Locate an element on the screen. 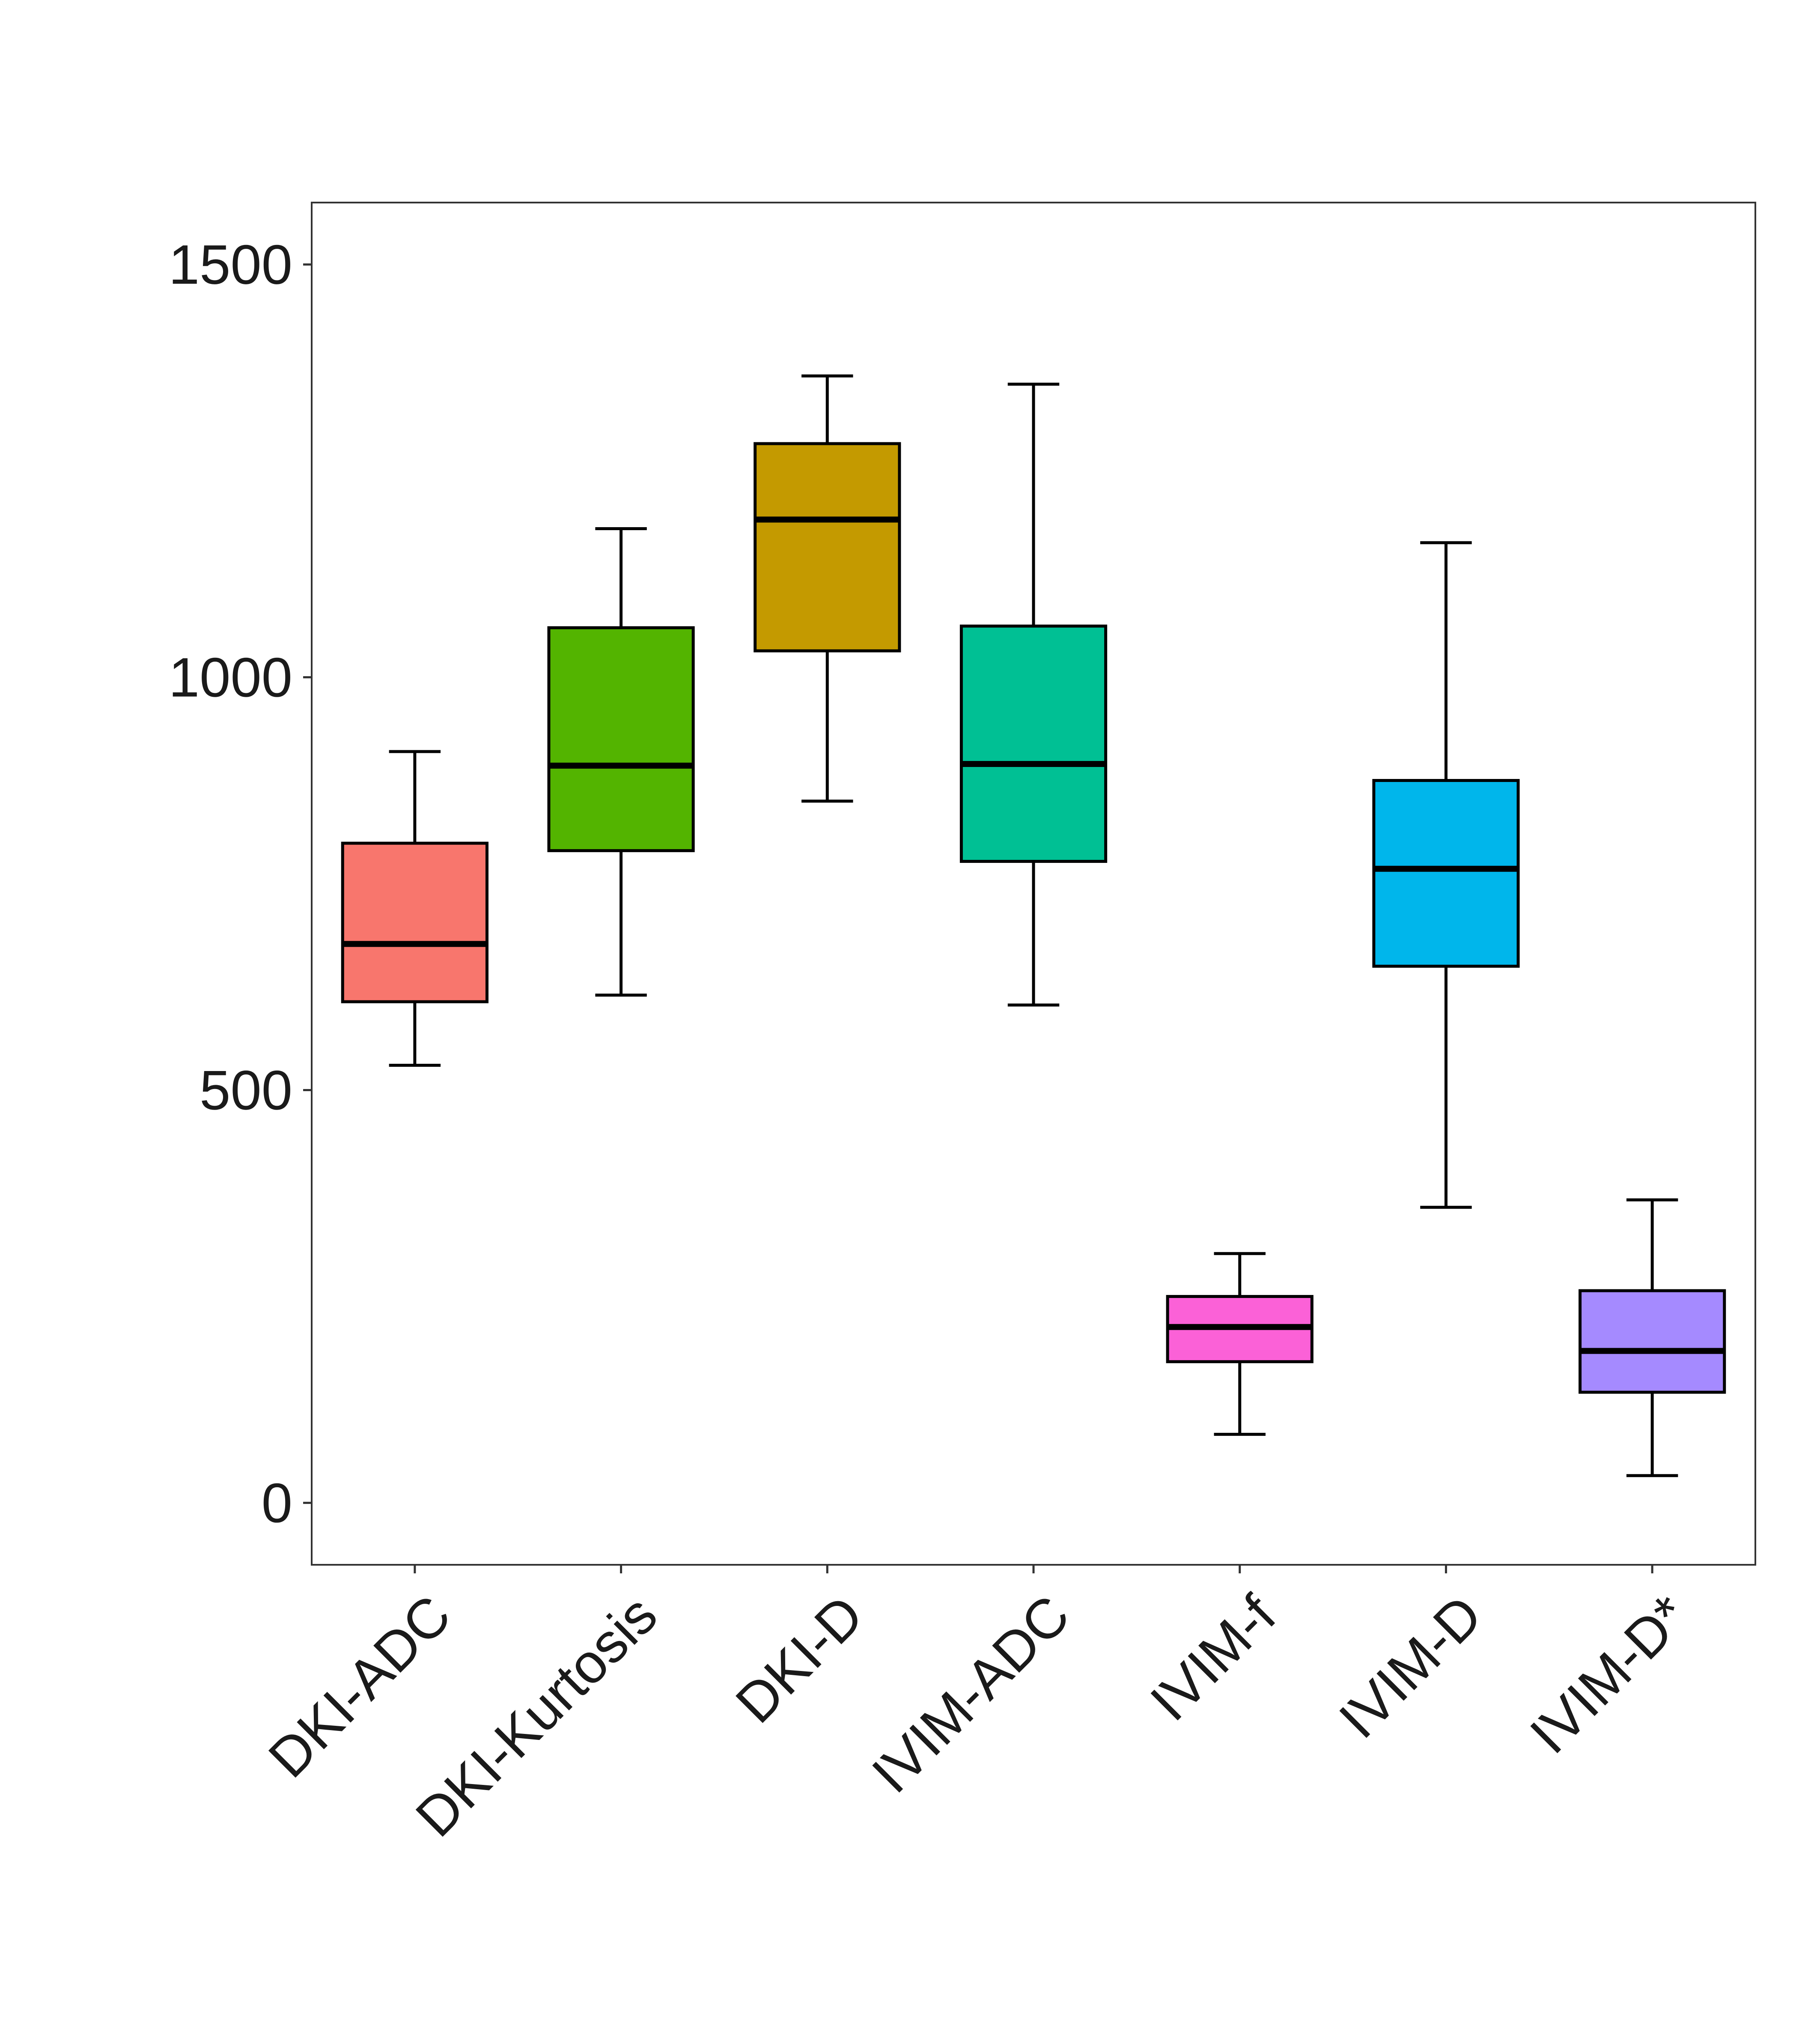 The height and width of the screenshot is (2023, 1820). box-dki-adc is located at coordinates (415, 908).